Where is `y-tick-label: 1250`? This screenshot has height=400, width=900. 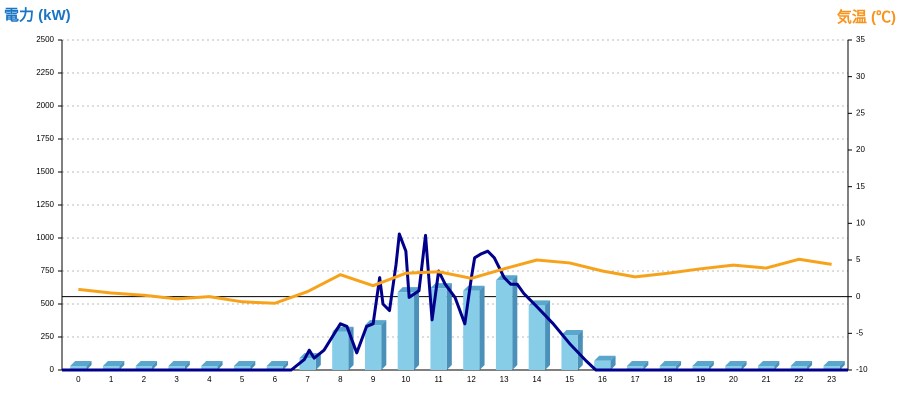
y-tick-label: 1250 is located at coordinates (45, 204).